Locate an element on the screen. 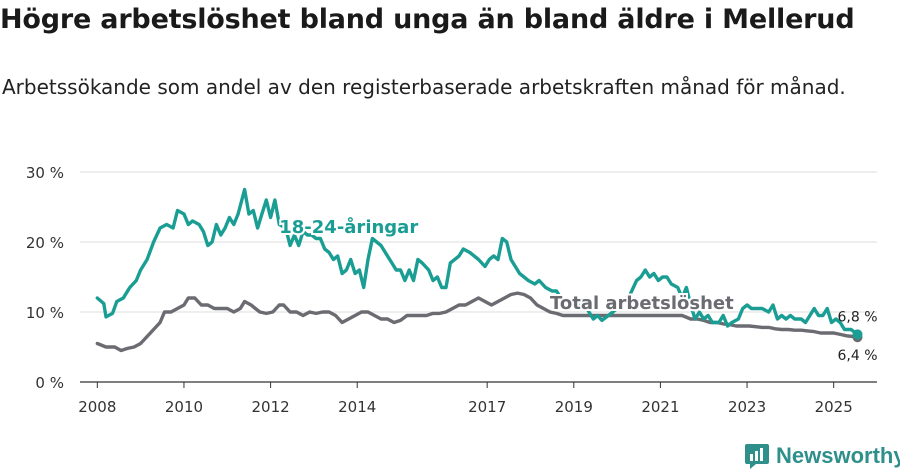 The width and height of the screenshot is (900, 474). bar-chart-logo-icon is located at coordinates (757, 456).